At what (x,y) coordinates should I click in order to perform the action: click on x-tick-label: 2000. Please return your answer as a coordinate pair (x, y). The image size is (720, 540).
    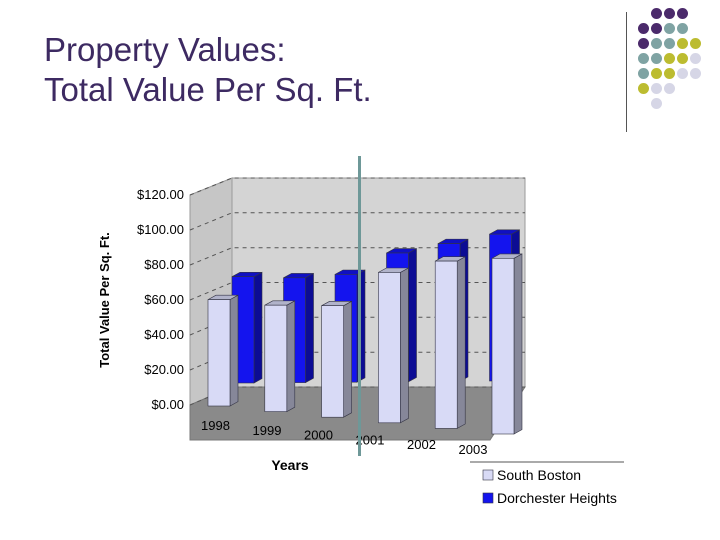
    Looking at the image, I should click on (318, 435).